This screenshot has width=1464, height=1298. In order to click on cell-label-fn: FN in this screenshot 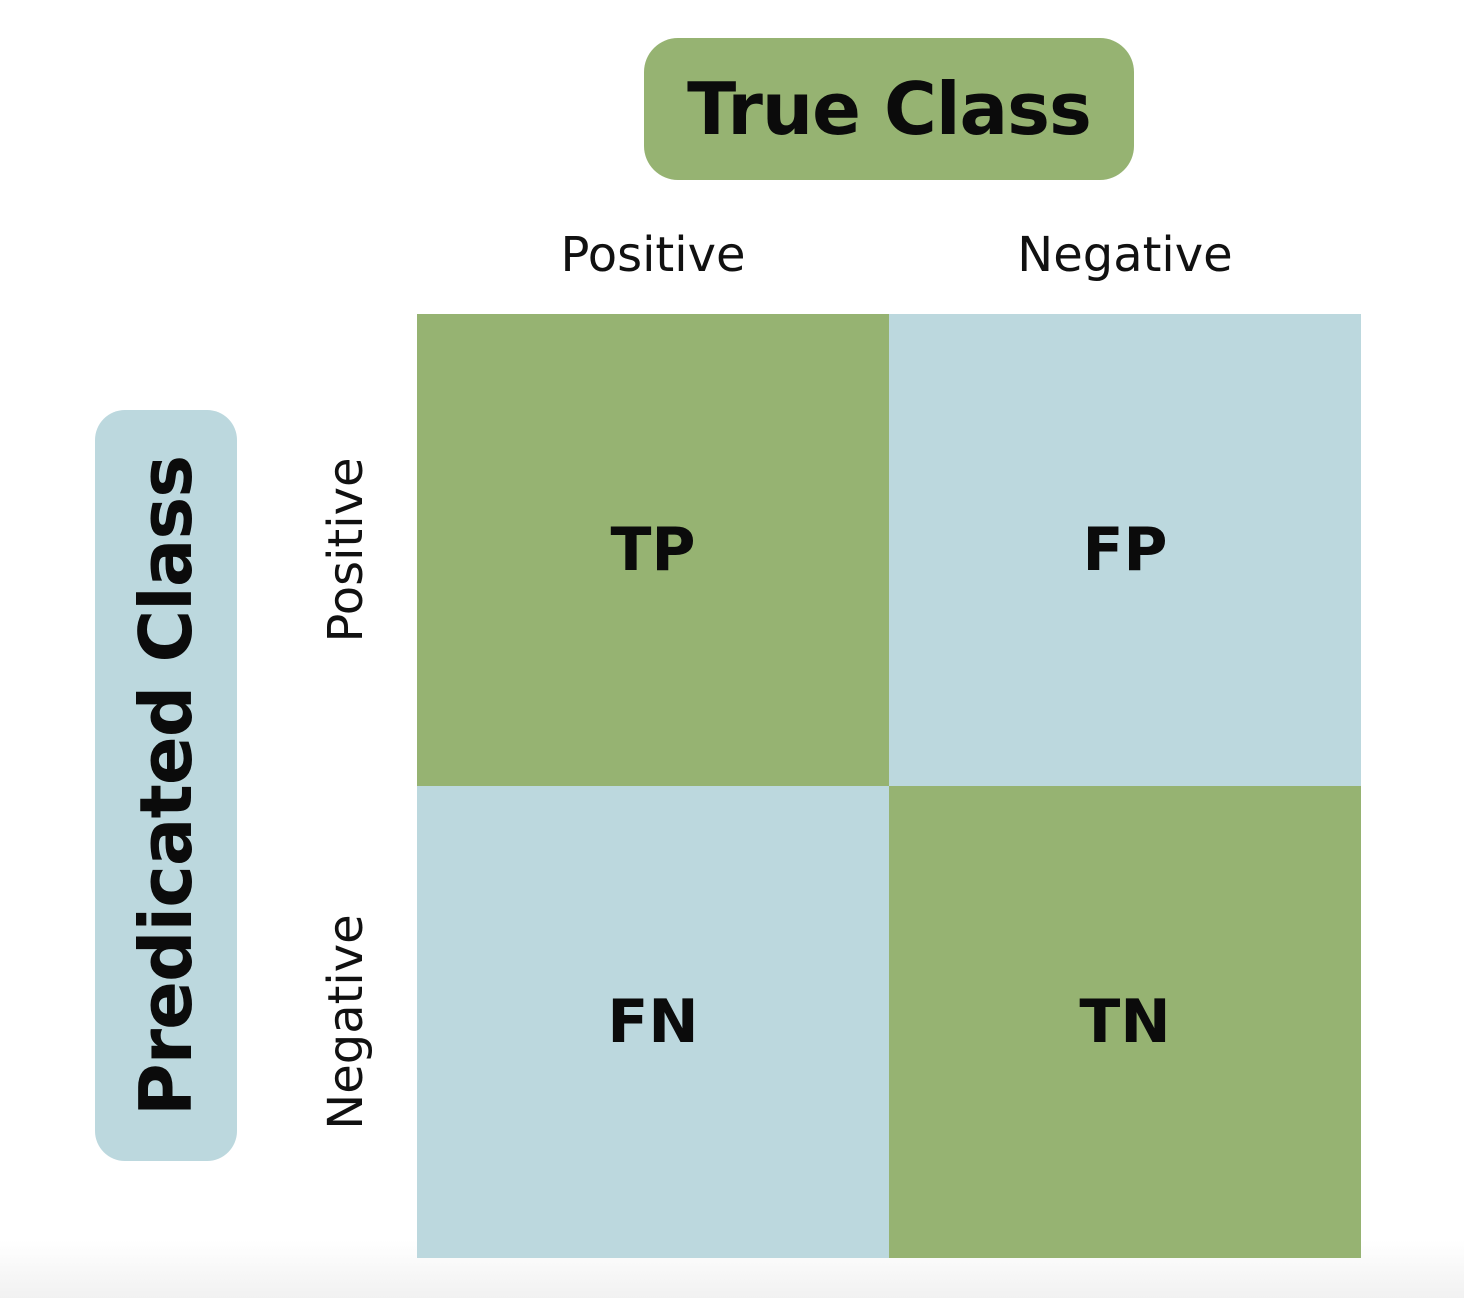, I will do `click(653, 1022)`.